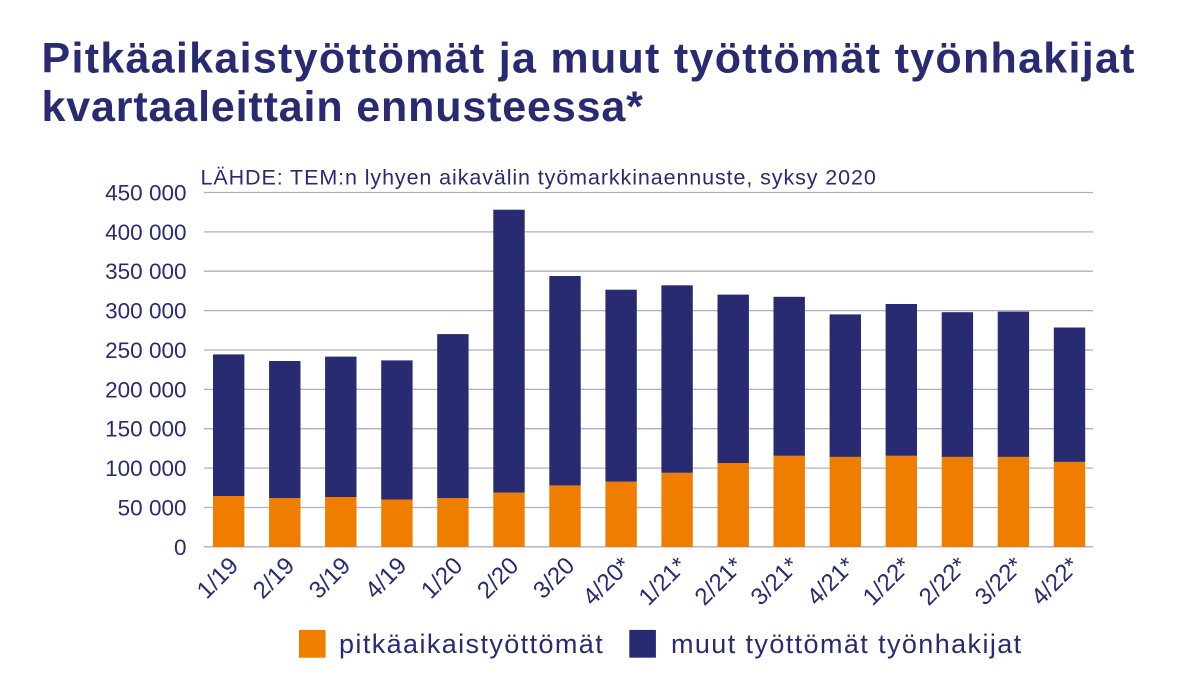 The width and height of the screenshot is (1200, 675). Describe the element at coordinates (847, 644) in the screenshot. I see `svg-text: muut työttömät työnhakijat` at that location.